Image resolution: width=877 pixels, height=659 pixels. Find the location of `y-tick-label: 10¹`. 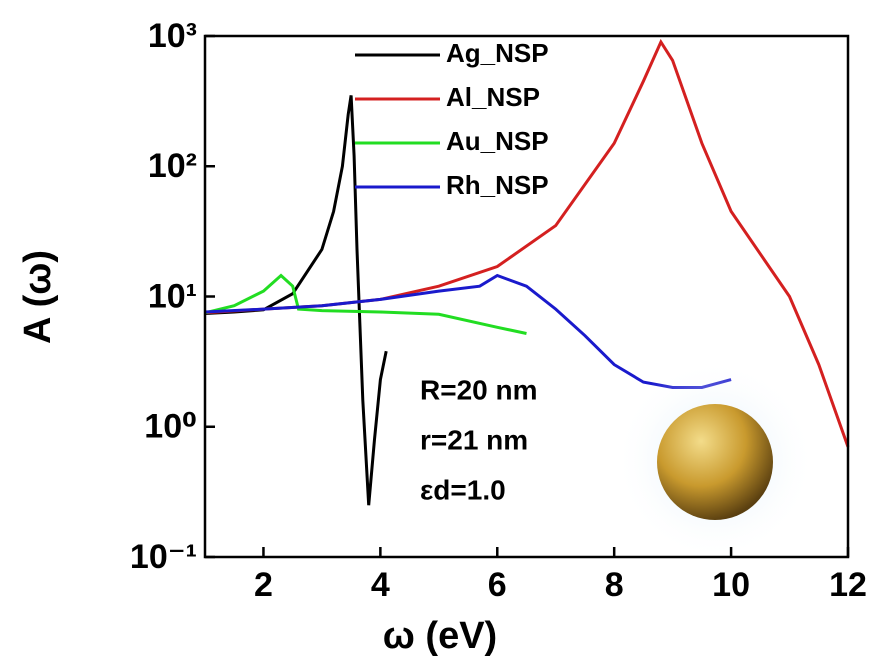

y-tick-label: 10¹ is located at coordinates (172, 296).